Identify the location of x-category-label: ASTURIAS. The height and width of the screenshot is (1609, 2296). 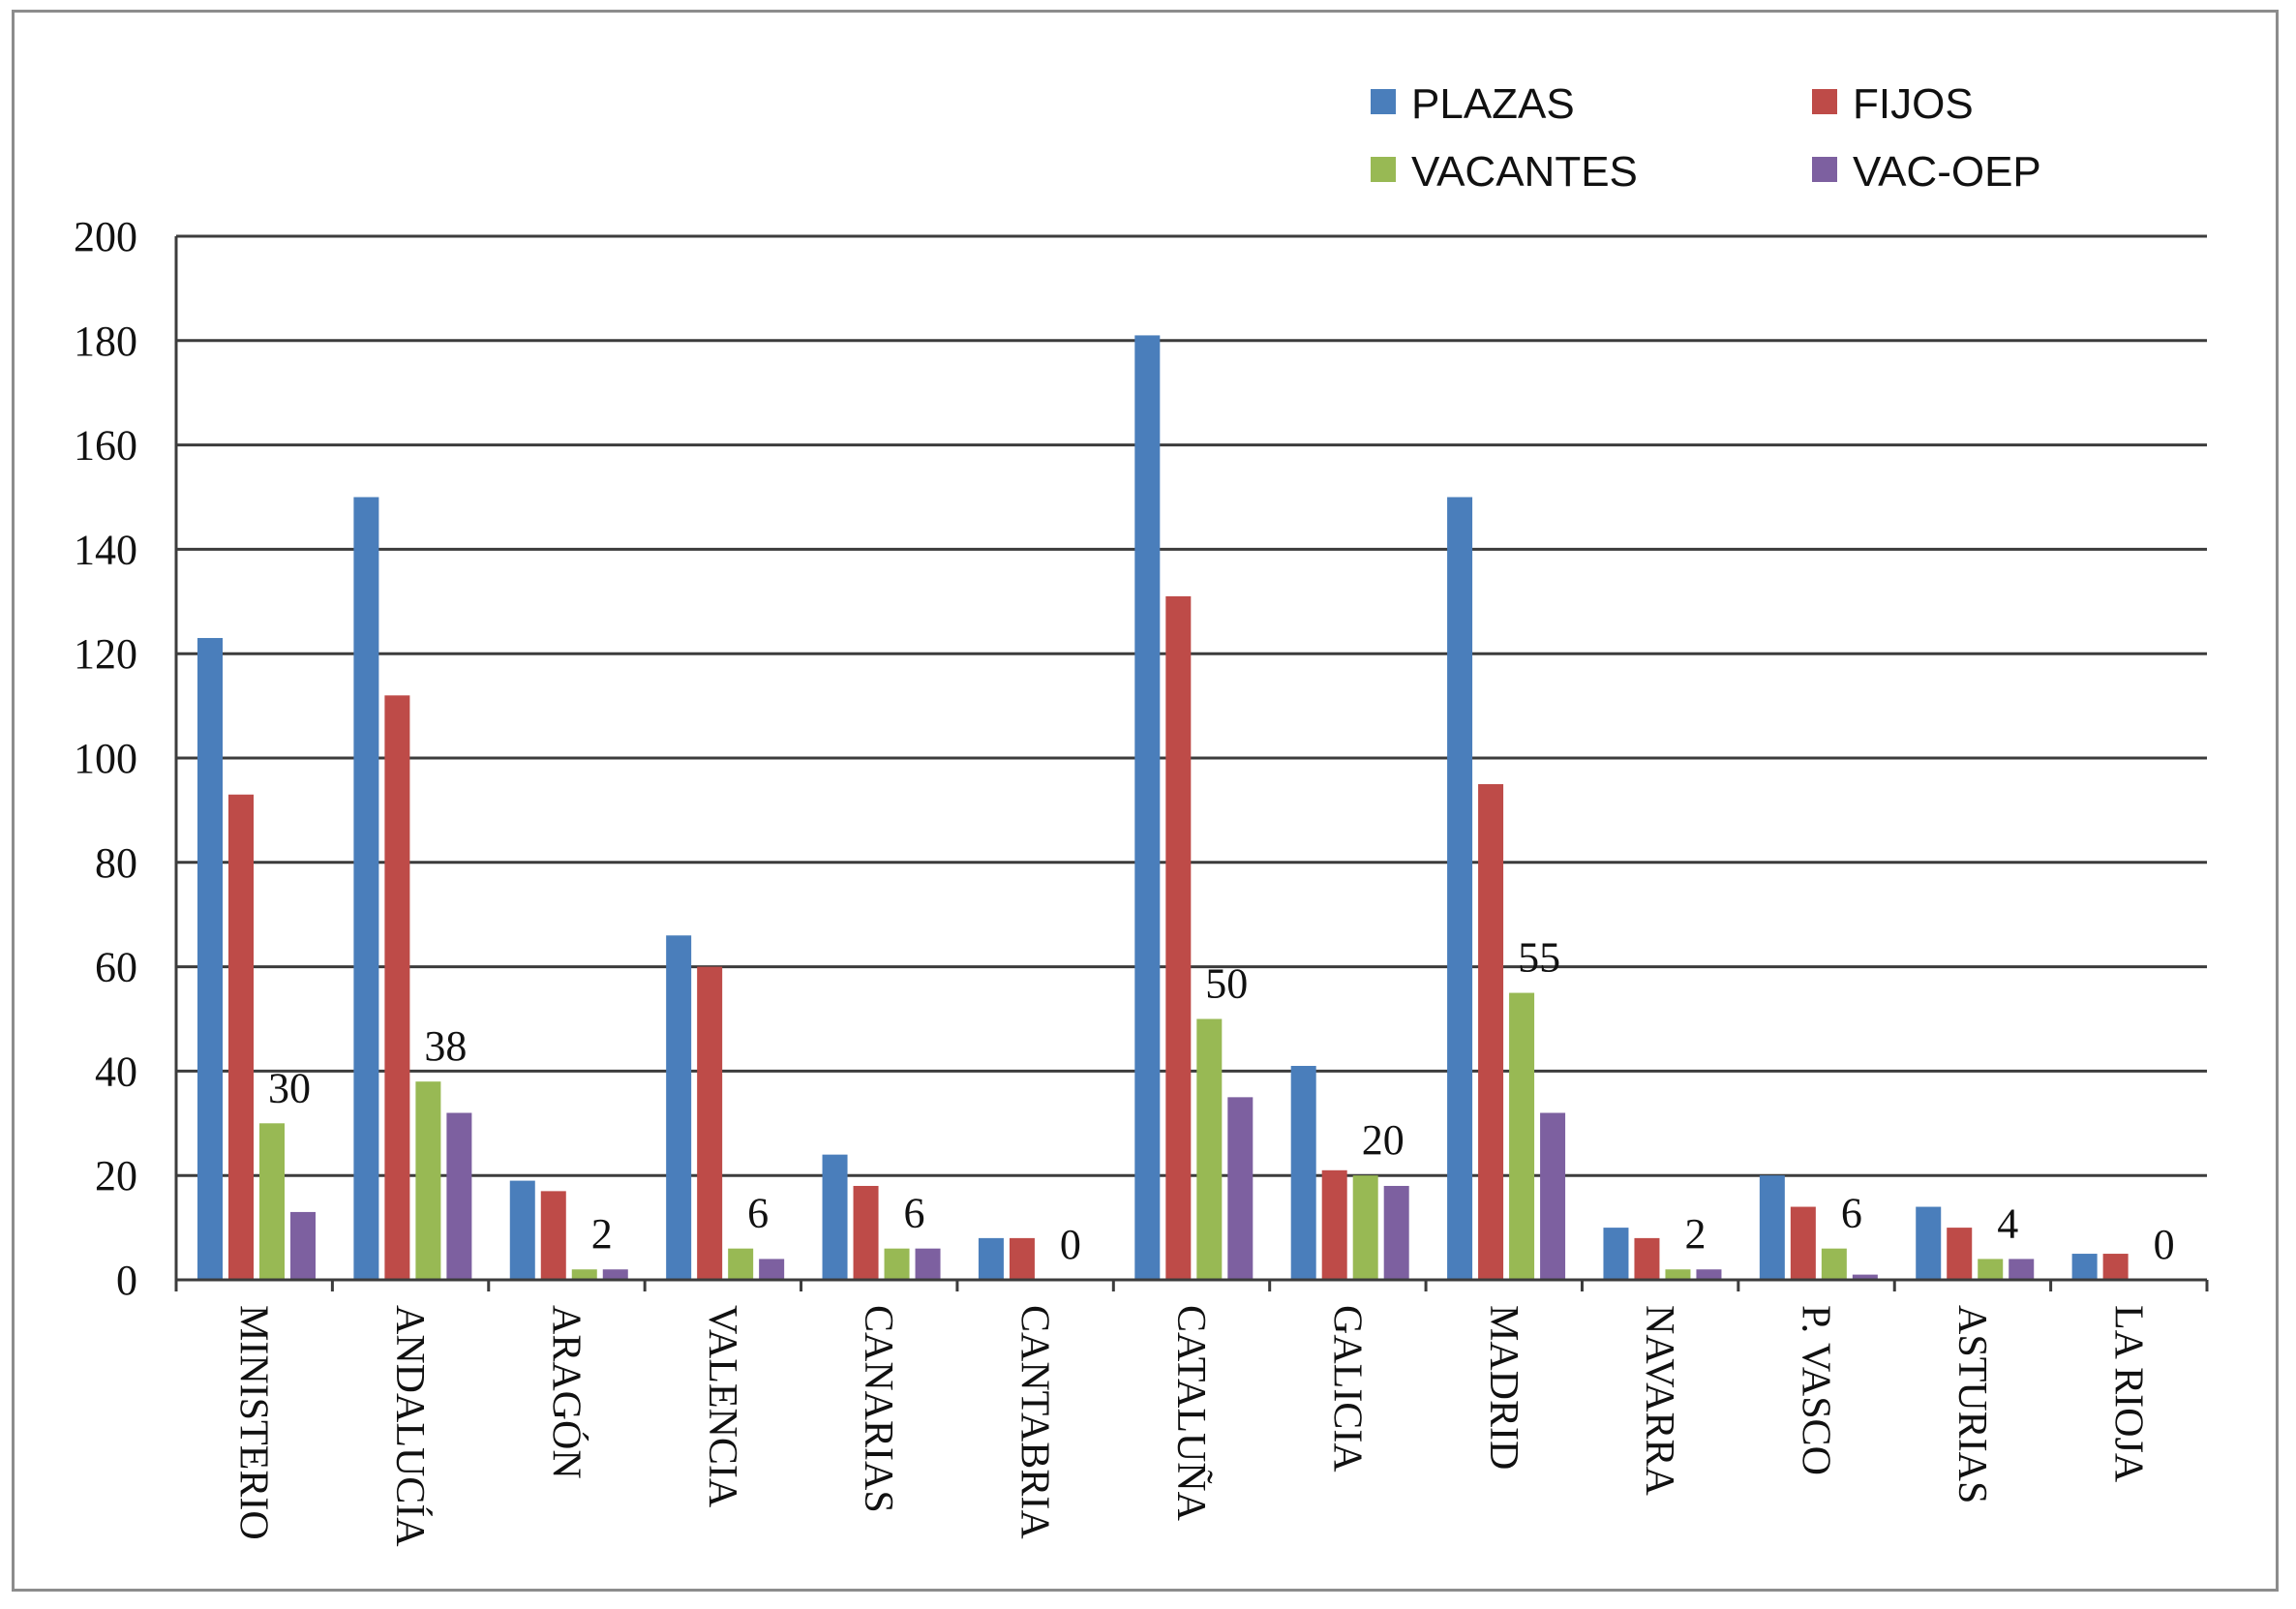
(1971, 1404).